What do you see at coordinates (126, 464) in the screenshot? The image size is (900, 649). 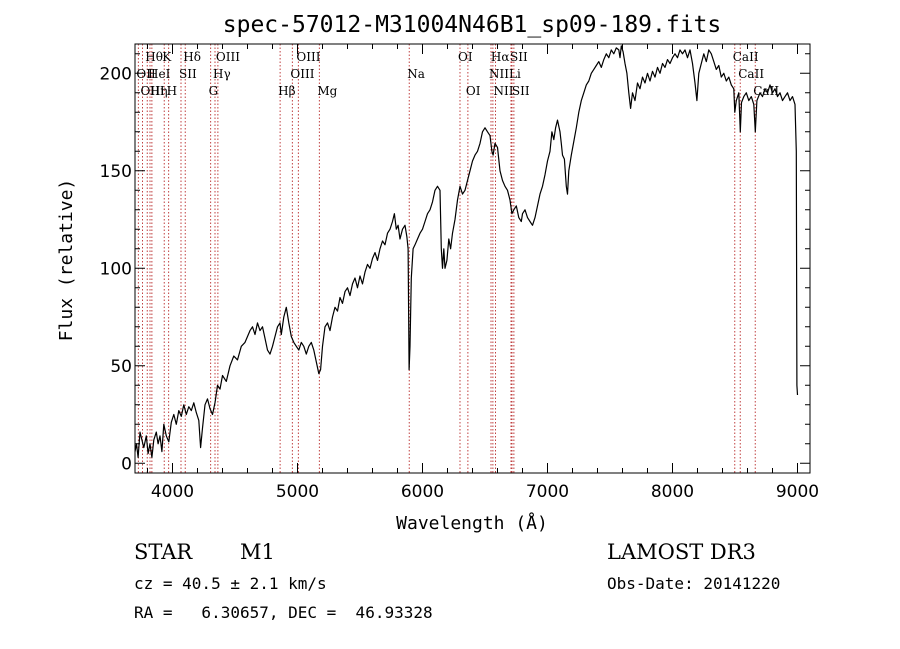 I see `y-tick-label: 0` at bounding box center [126, 464].